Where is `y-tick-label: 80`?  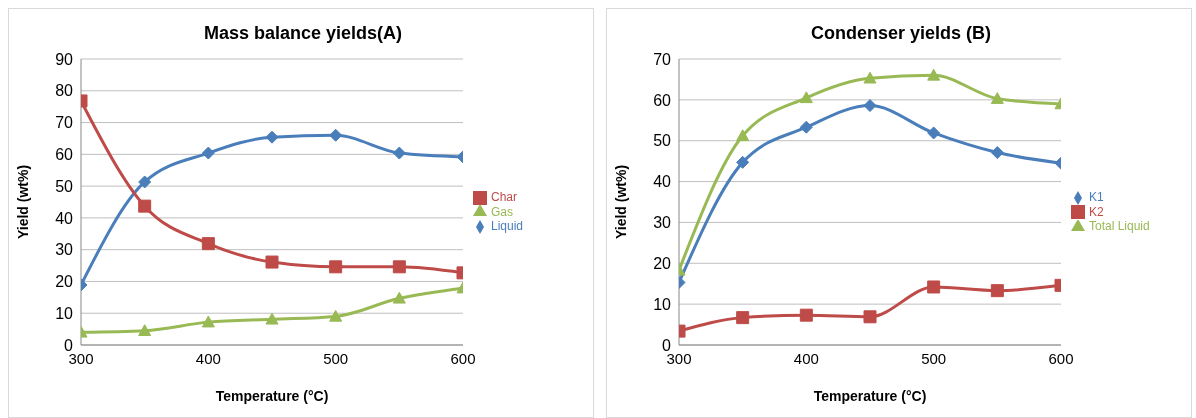 y-tick-label: 80 is located at coordinates (64, 91).